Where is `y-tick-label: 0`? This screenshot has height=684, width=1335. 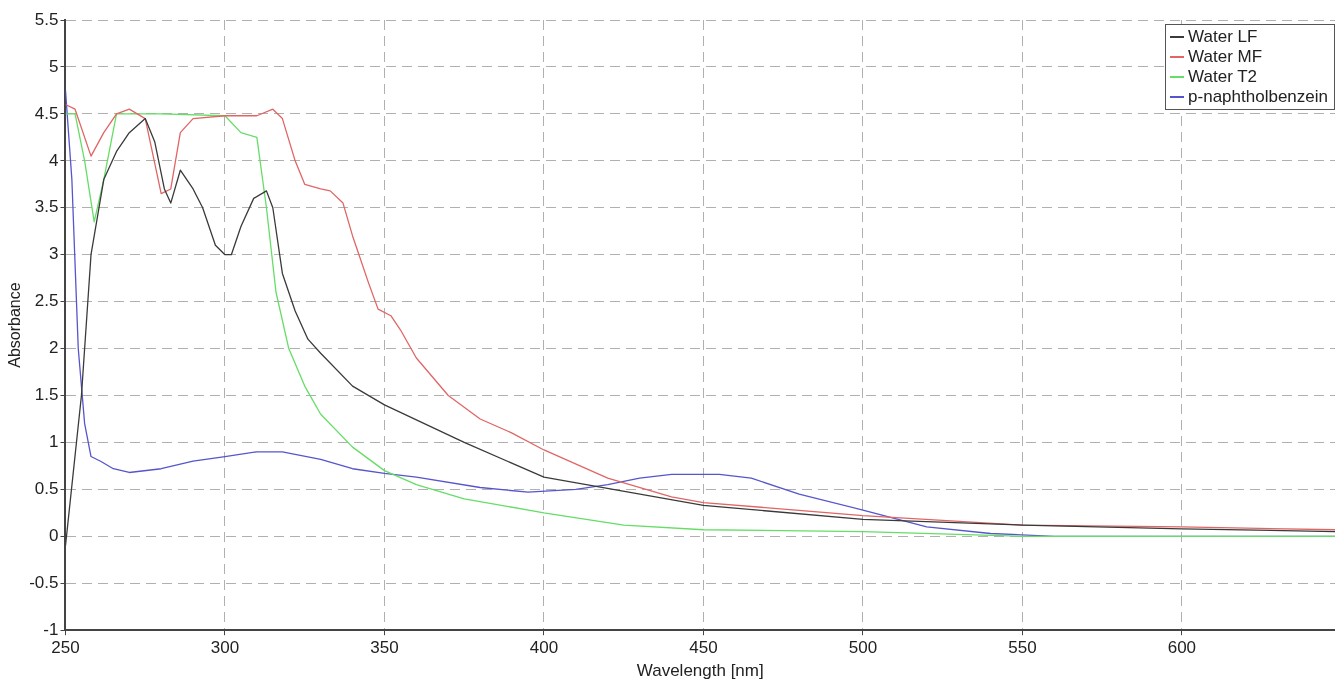
y-tick-label: 0 is located at coordinates (54, 536).